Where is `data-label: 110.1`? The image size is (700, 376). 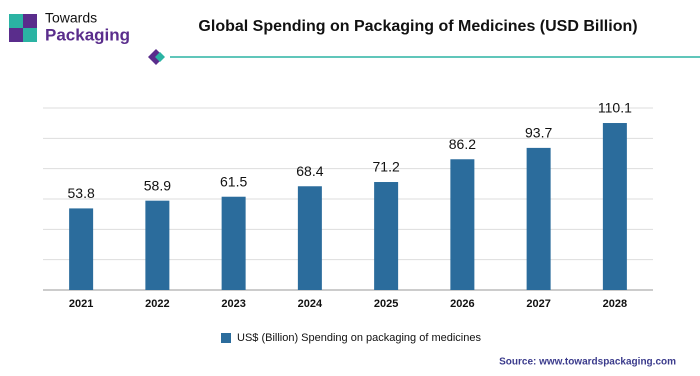 data-label: 110.1 is located at coordinates (615, 108).